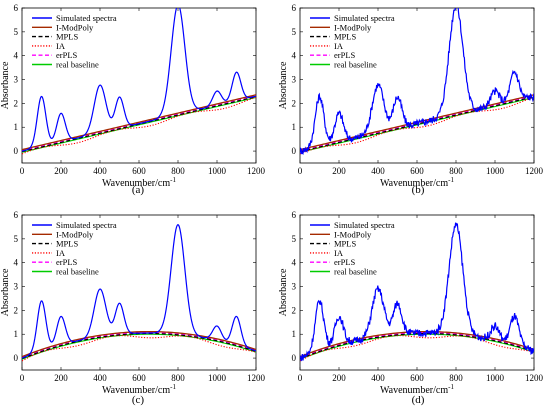 This screenshot has width=550, height=420. What do you see at coordinates (418, 400) in the screenshot?
I see `panel-label: (d)` at bounding box center [418, 400].